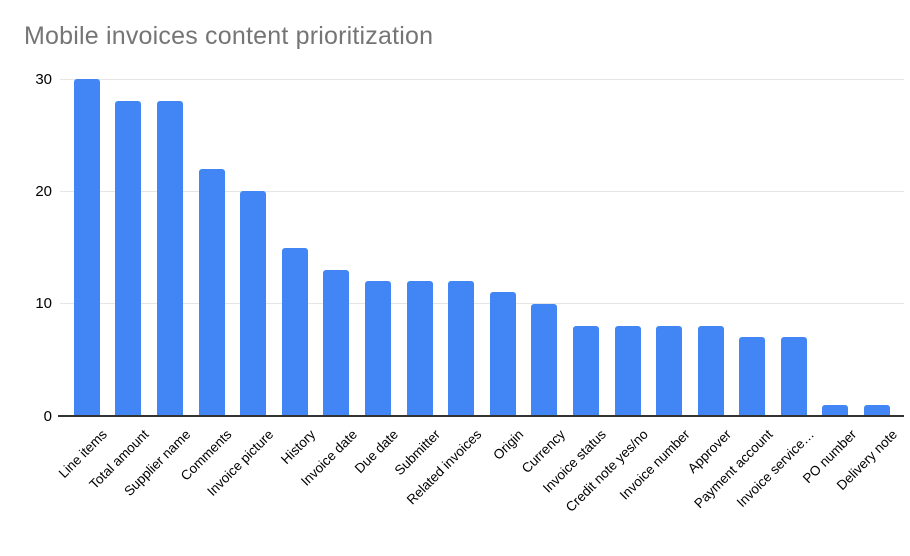 This screenshot has width=910, height=556. Describe the element at coordinates (444, 467) in the screenshot. I see `x-tick-label: Related invoices` at that location.